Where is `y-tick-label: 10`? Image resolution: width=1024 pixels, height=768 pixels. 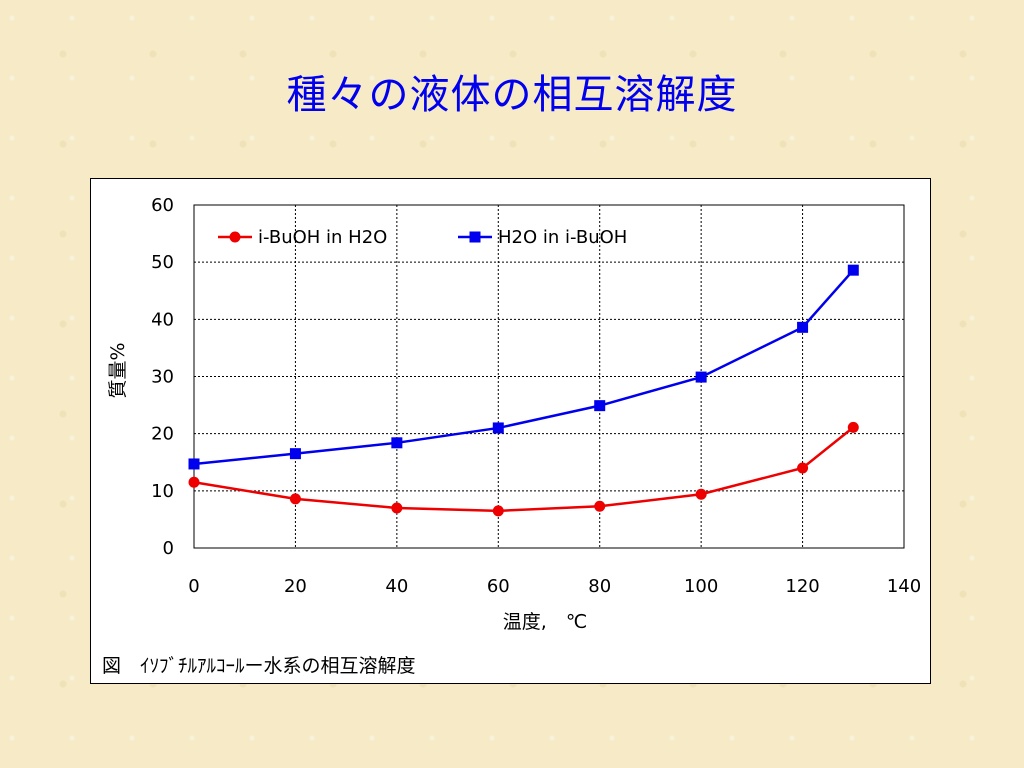 y-tick-label: 10 is located at coordinates (162, 491).